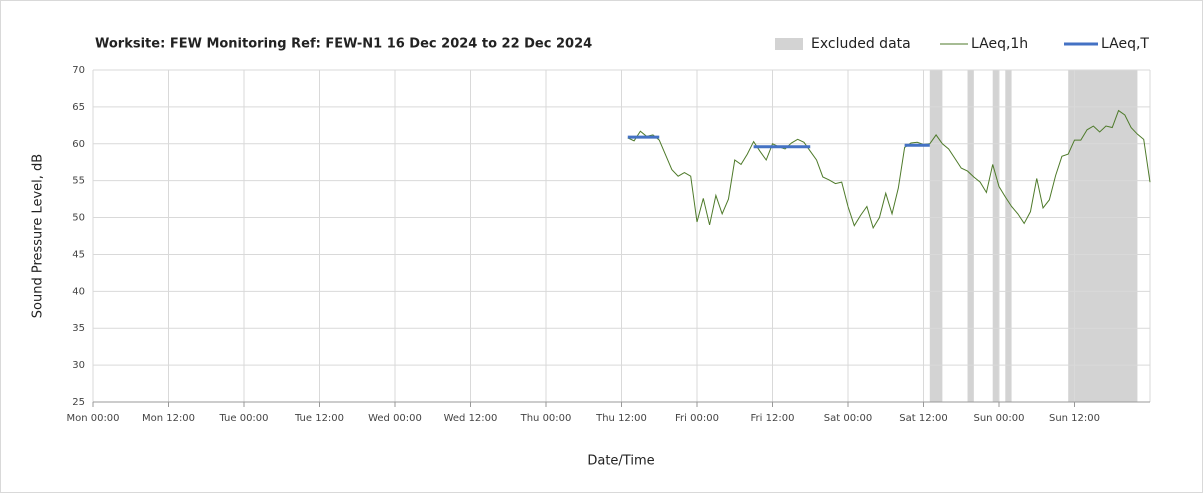 The image size is (1203, 493). I want to click on y-tick-label: 25, so click(78, 402).